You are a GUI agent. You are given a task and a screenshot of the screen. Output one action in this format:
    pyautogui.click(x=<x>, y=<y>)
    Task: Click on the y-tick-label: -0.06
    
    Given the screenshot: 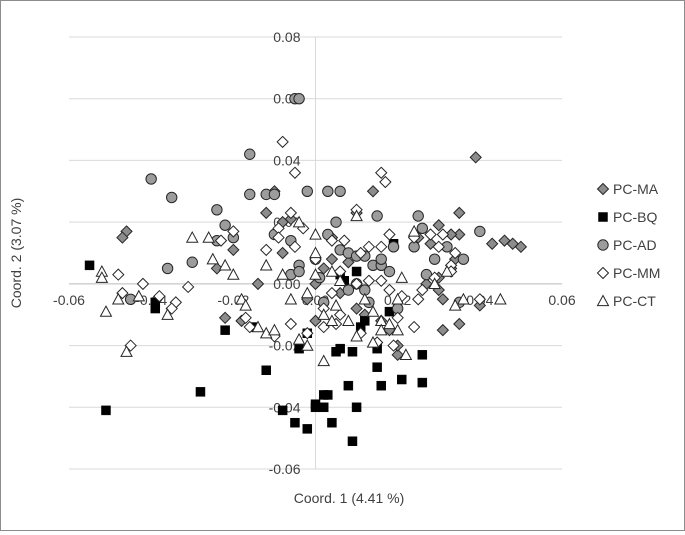 What is the action you would take?
    pyautogui.click(x=285, y=469)
    